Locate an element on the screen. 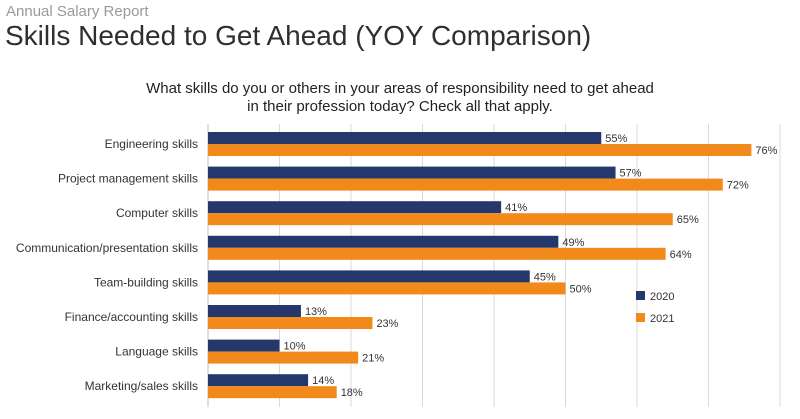  data-label-2021: 50% is located at coordinates (581, 289).